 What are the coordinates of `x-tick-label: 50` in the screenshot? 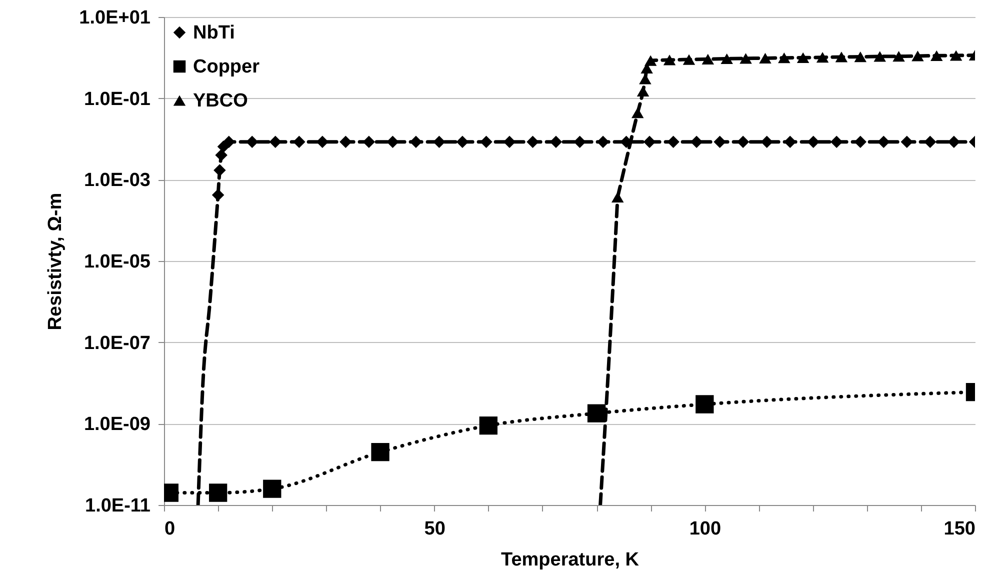 It's located at (435, 529).